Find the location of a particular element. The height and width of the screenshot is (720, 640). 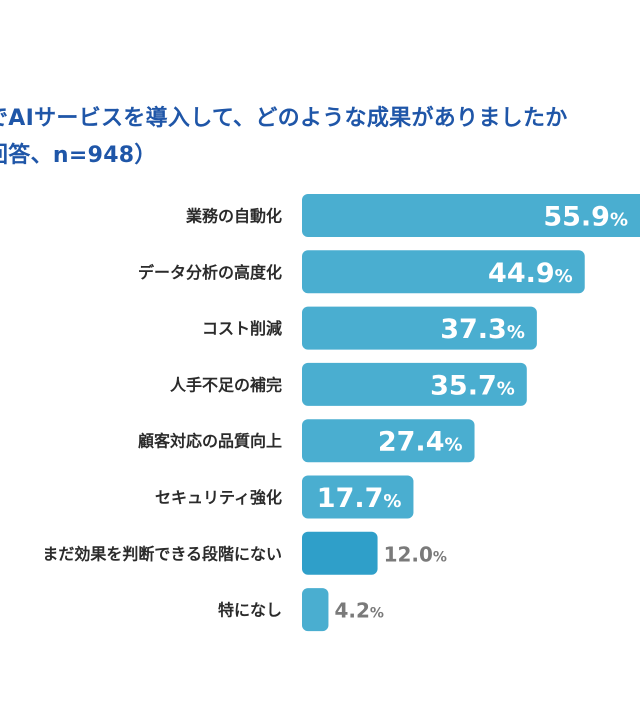

value-label-6: 17.7% is located at coordinates (359, 498).